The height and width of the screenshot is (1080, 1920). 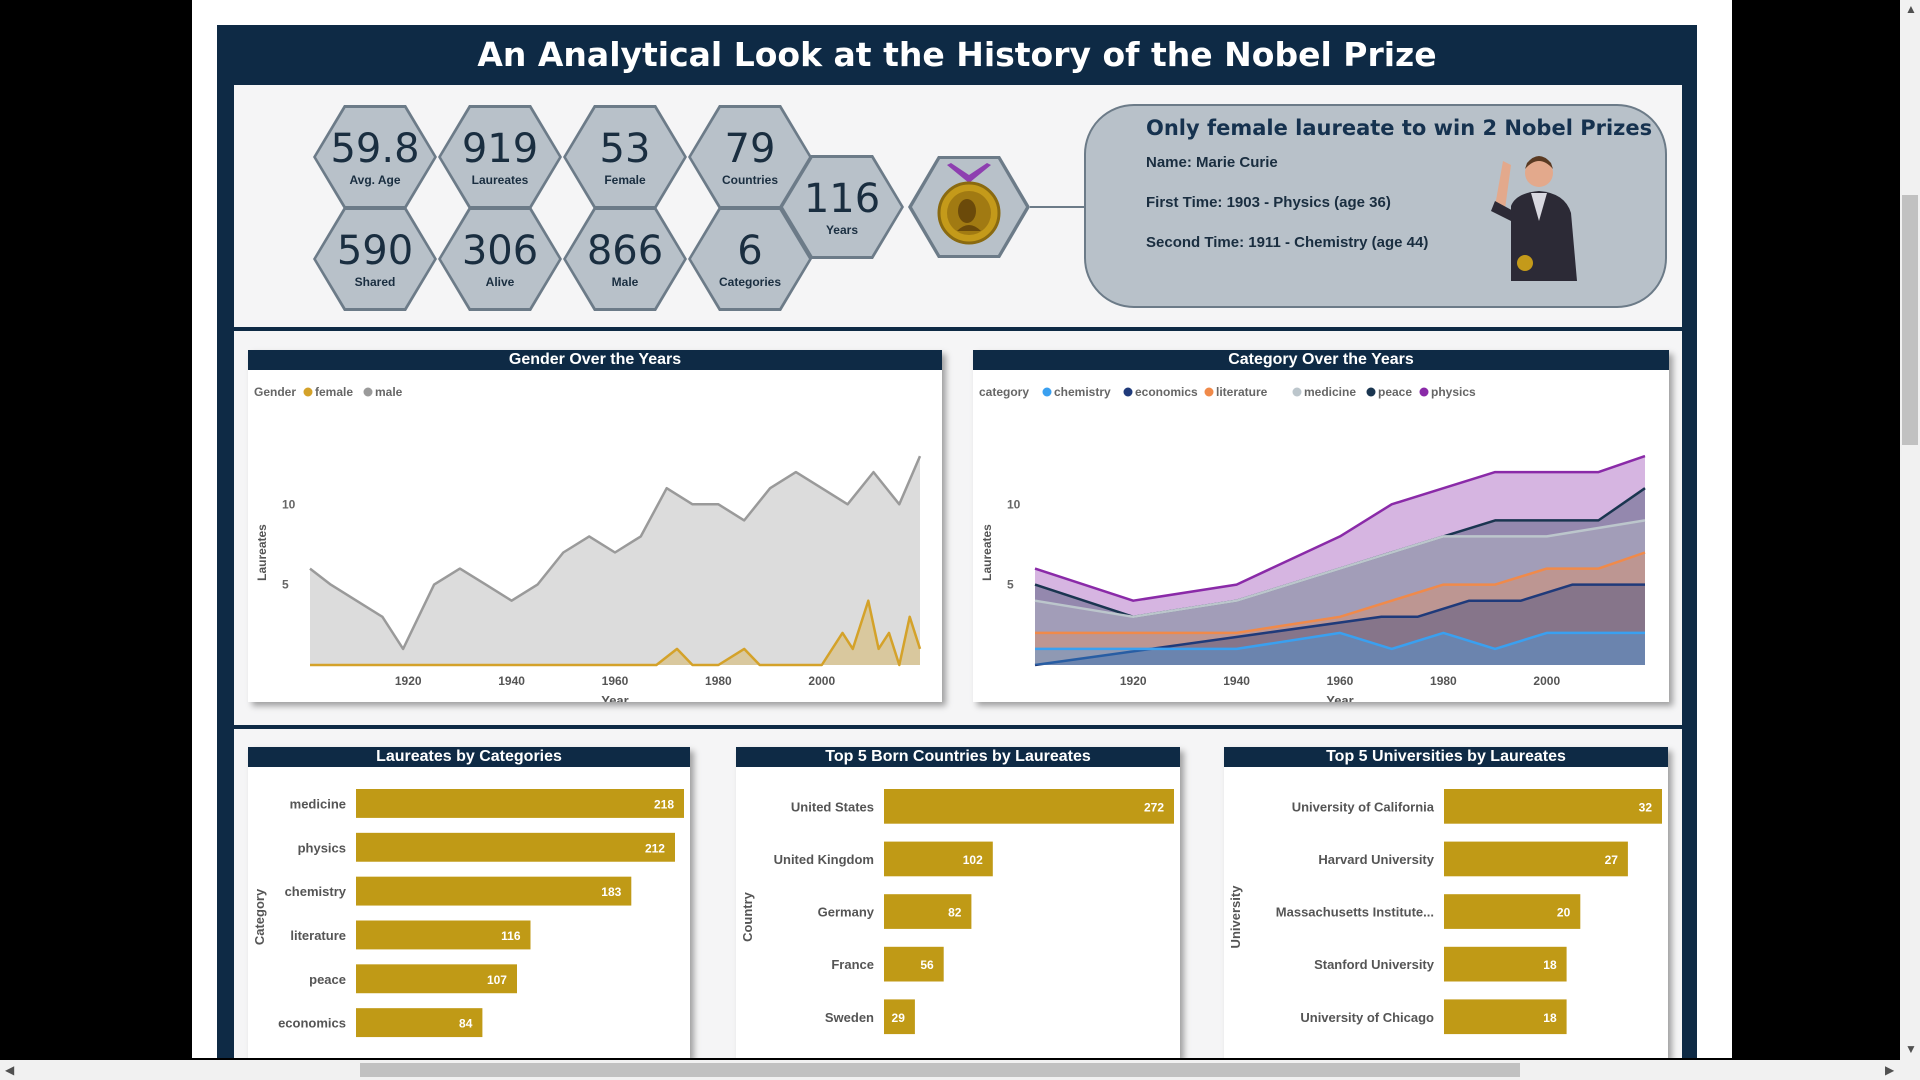 I want to click on scroll-down-icon: ▼, so click(x=1911, y=1049).